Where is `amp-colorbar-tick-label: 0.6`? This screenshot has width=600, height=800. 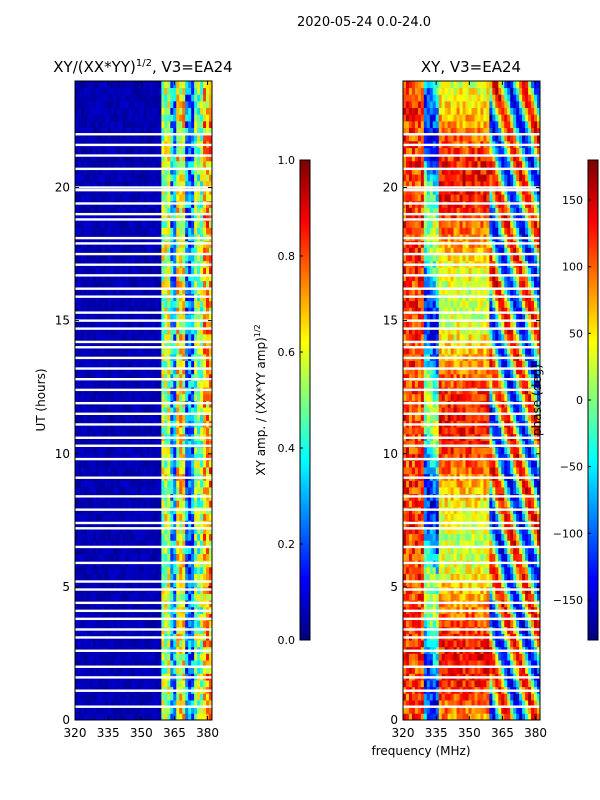
amp-colorbar-tick-label: 0.6 is located at coordinates (287, 352).